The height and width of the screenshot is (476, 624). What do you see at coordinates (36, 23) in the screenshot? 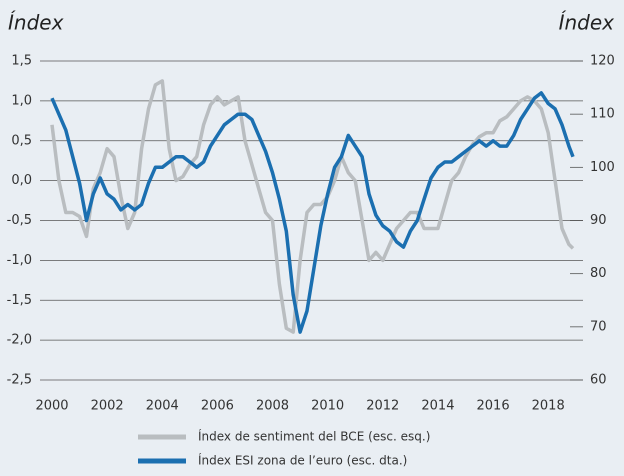
I see `y-axis-title: Índex` at bounding box center [36, 23].